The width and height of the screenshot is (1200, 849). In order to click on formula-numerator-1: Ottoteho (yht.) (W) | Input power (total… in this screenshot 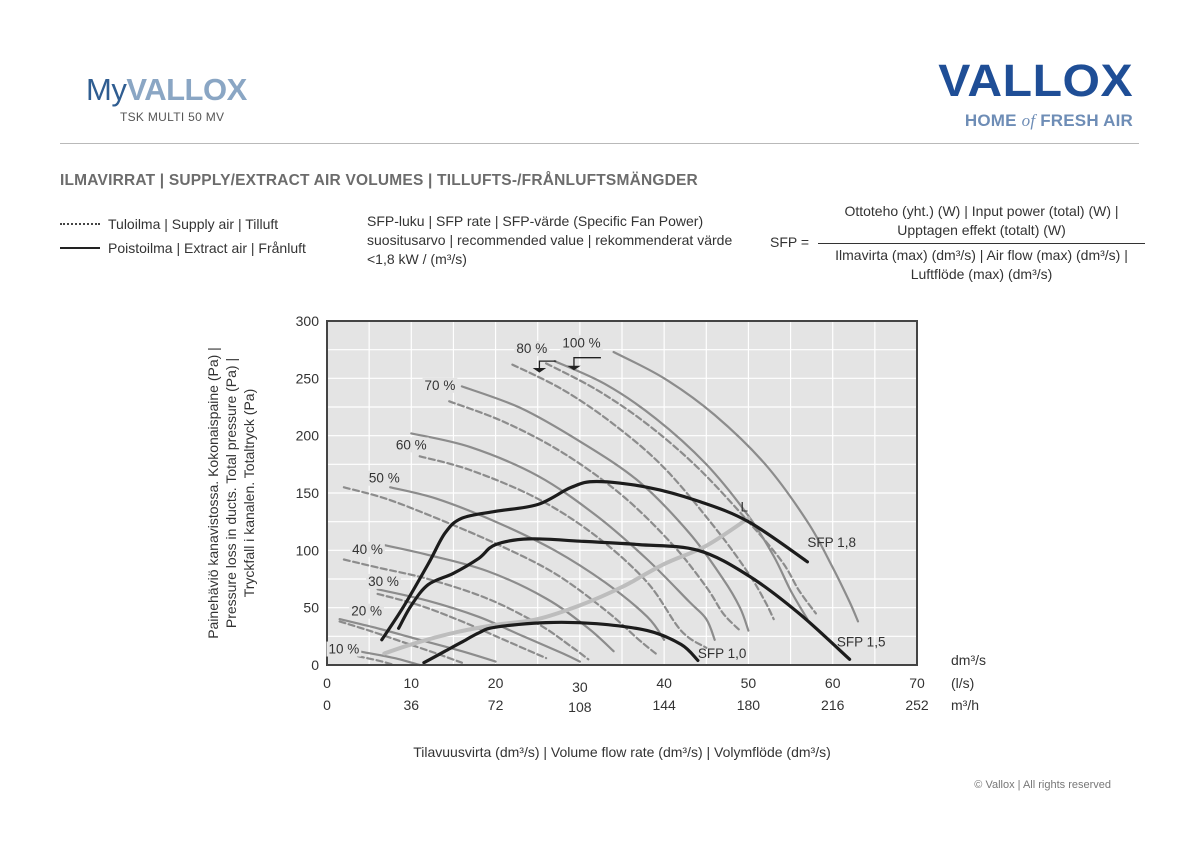, I will do `click(981, 211)`.